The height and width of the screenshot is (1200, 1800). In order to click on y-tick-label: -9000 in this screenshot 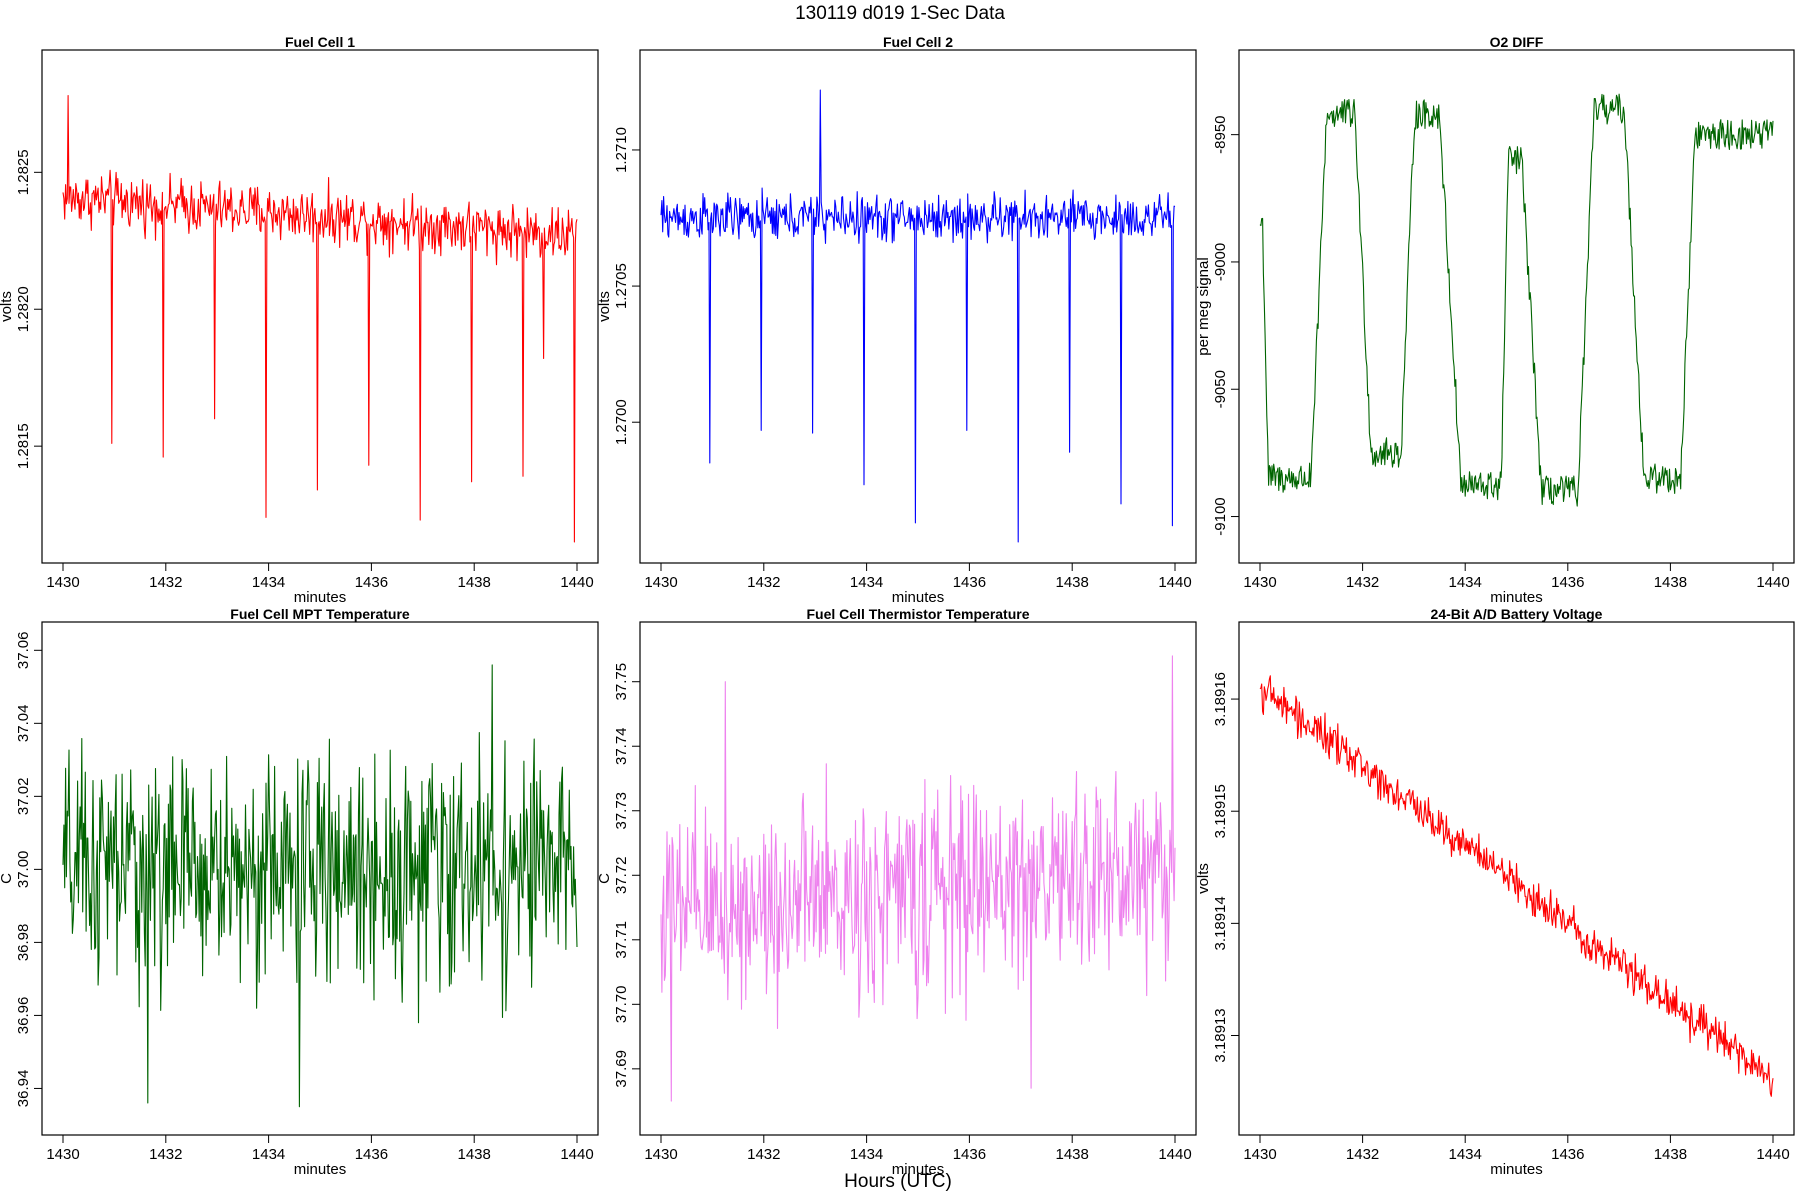, I will do `click(1220, 262)`.